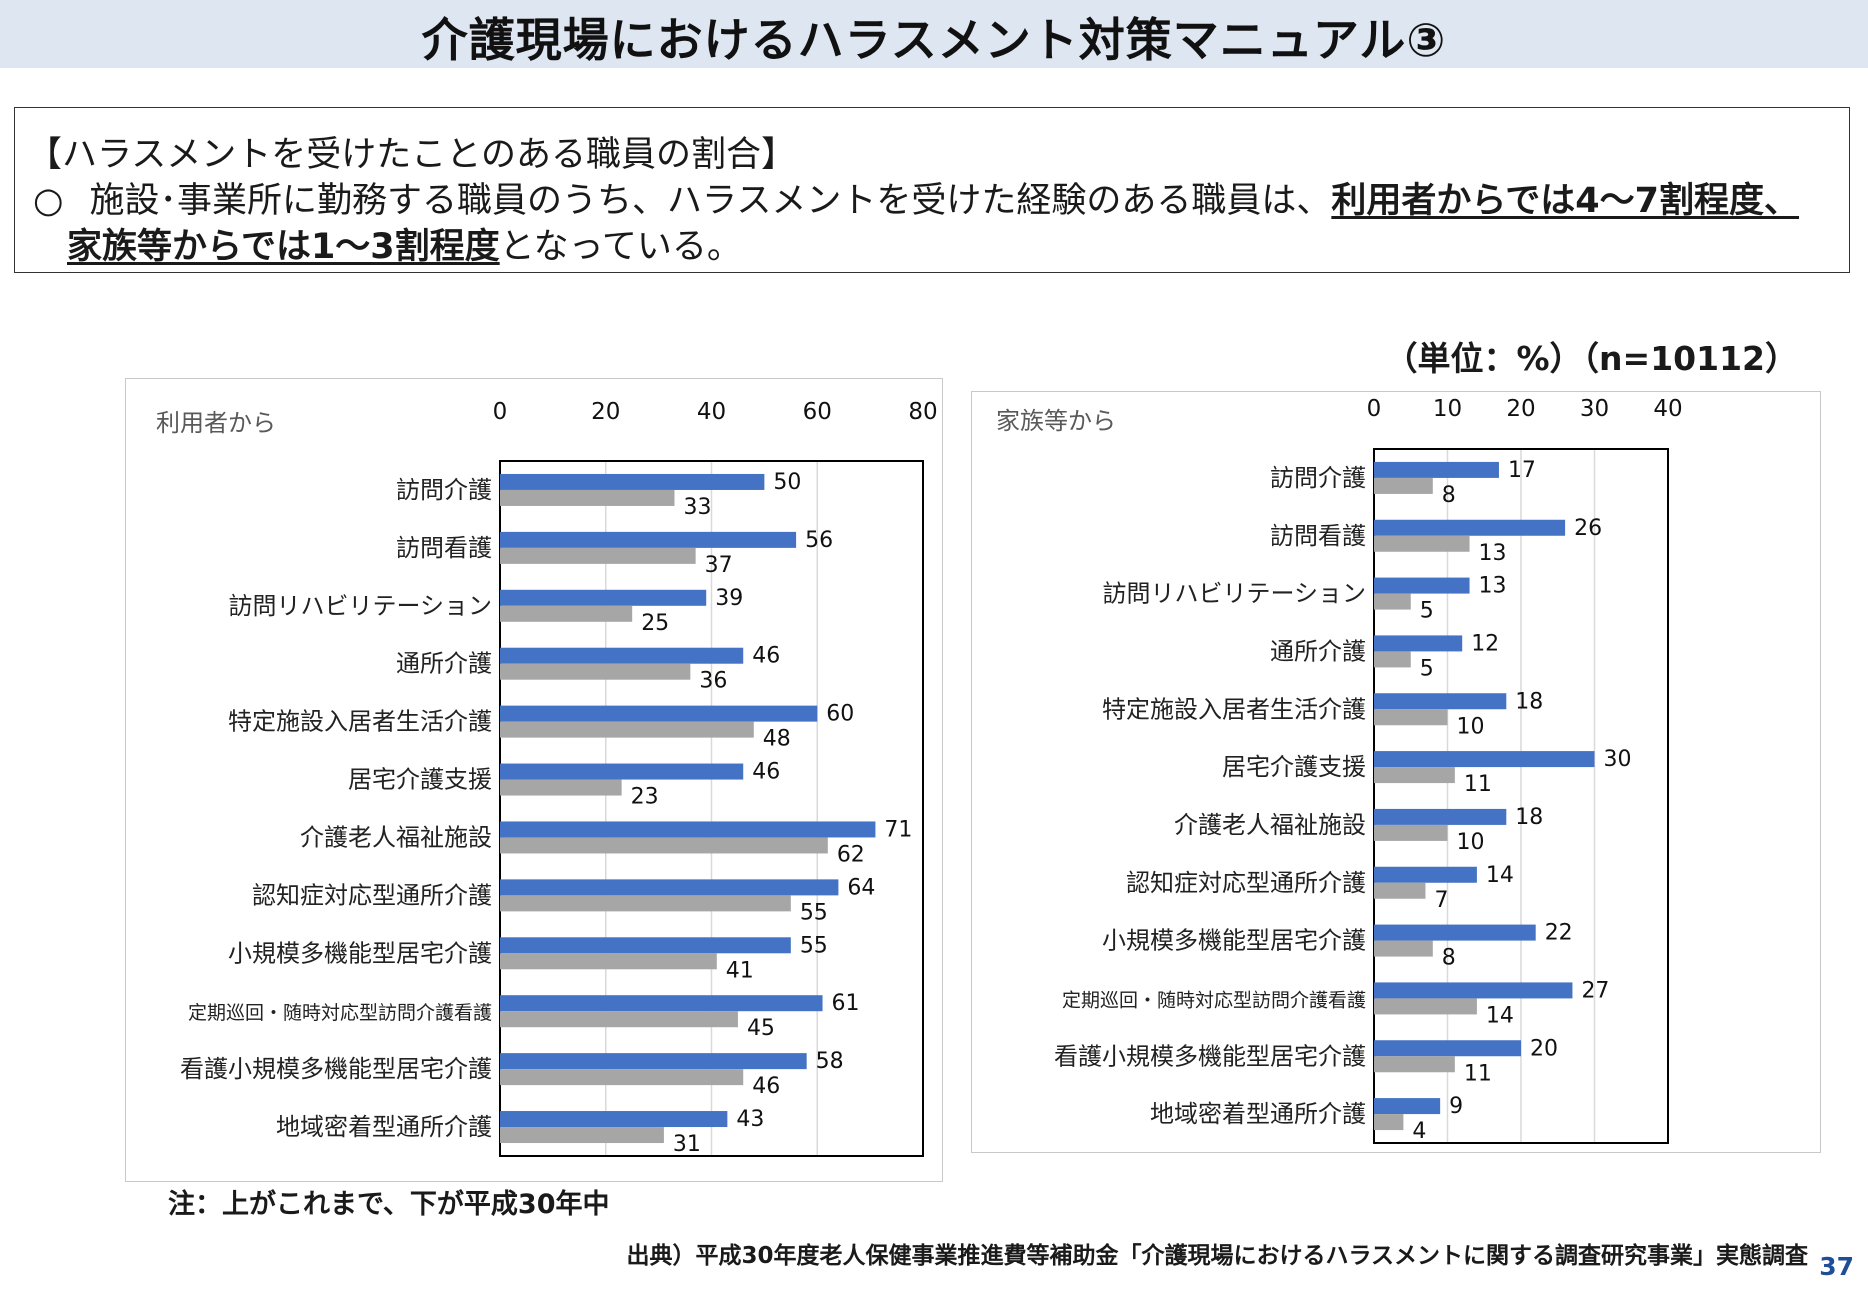  I want to click on page-title: 介護現場におけるハラスメント対策マニュアル③, so click(934, 40).